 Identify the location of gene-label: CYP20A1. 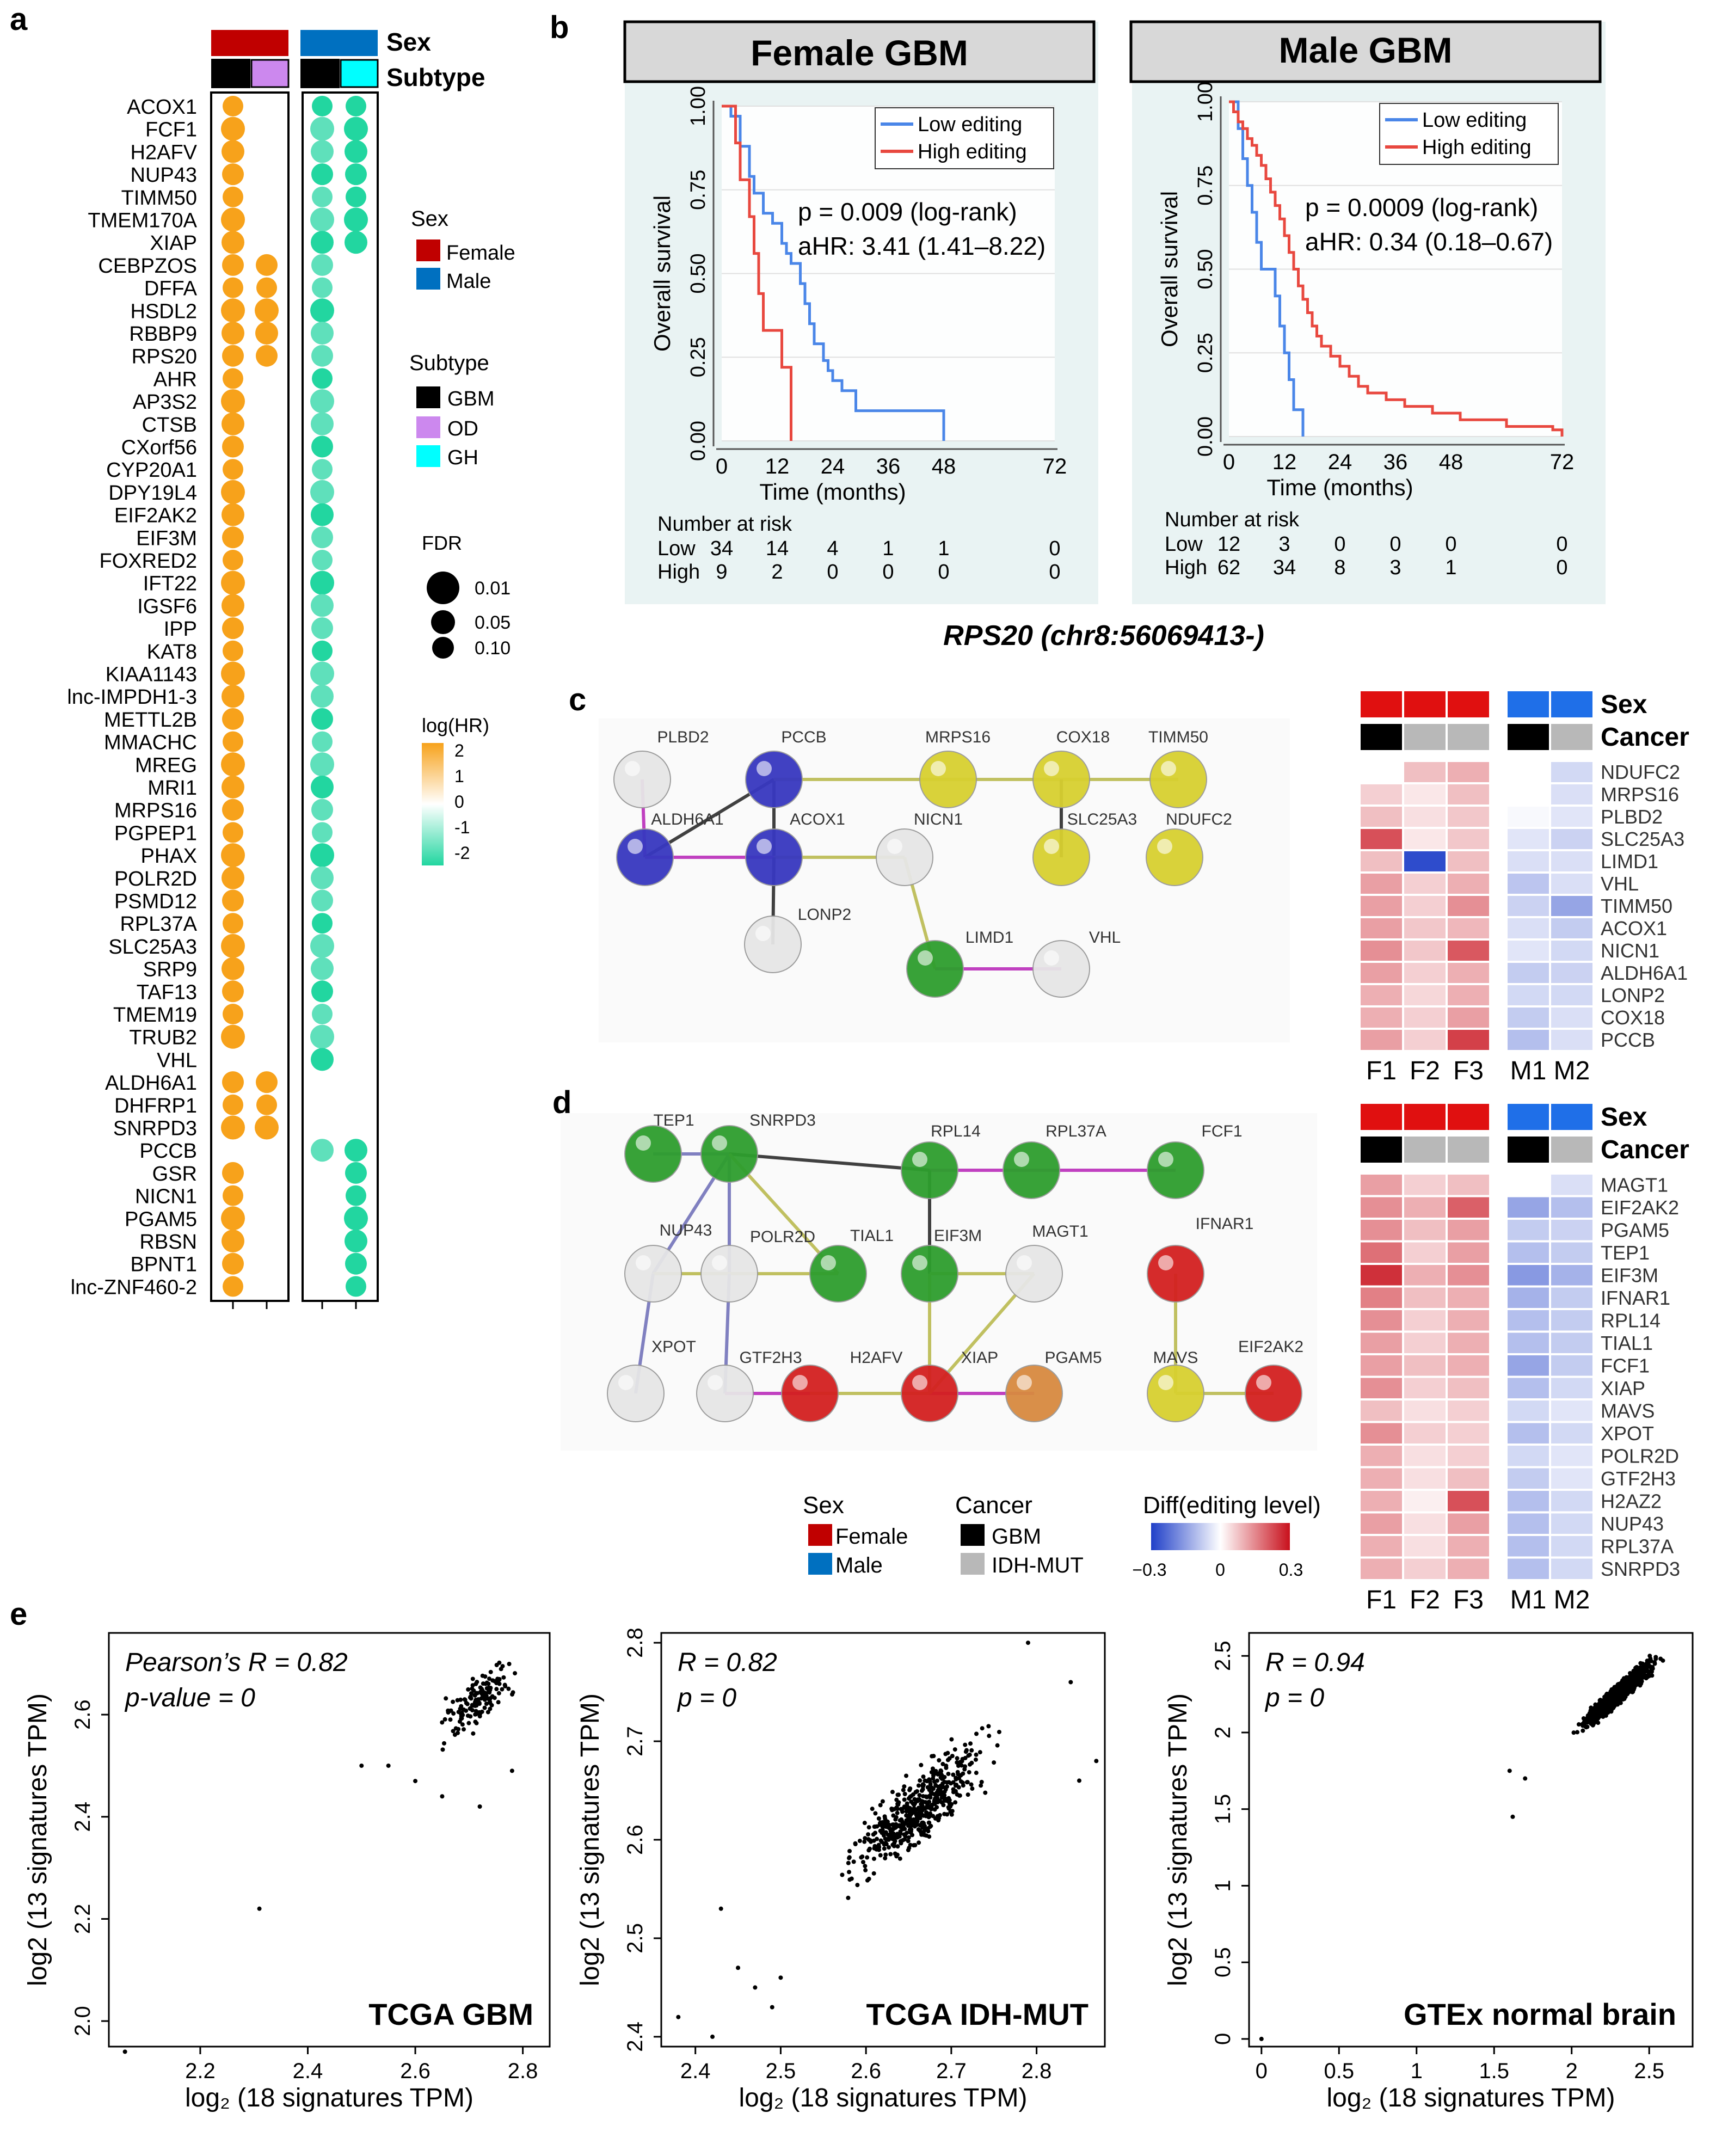
(151, 470).